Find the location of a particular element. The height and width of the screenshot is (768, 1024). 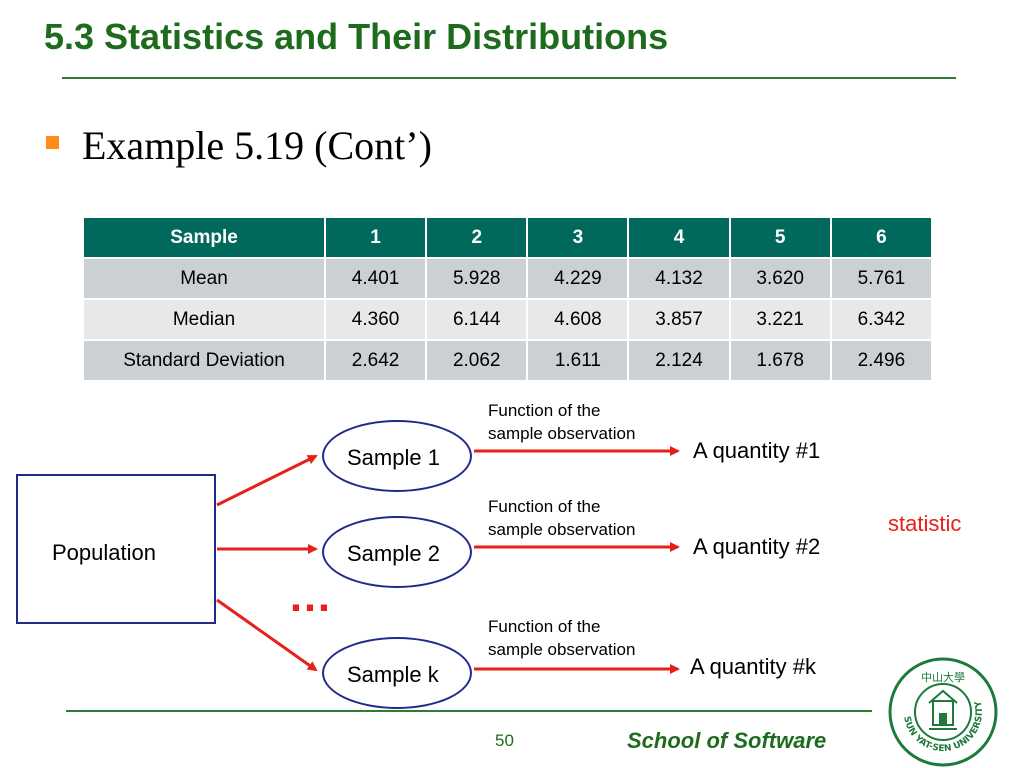

school-name: School of Software is located at coordinates (727, 740).